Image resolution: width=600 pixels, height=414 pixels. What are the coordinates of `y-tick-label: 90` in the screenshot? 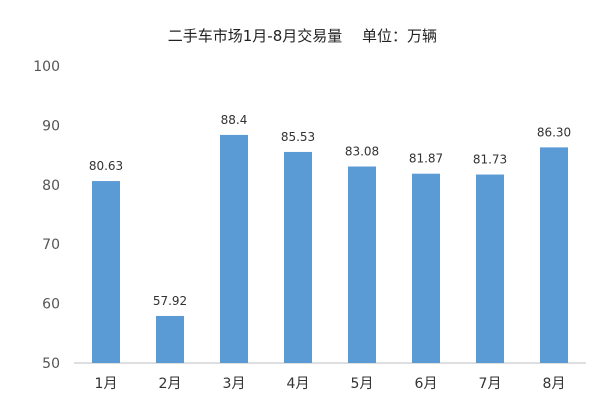 It's located at (51, 126).